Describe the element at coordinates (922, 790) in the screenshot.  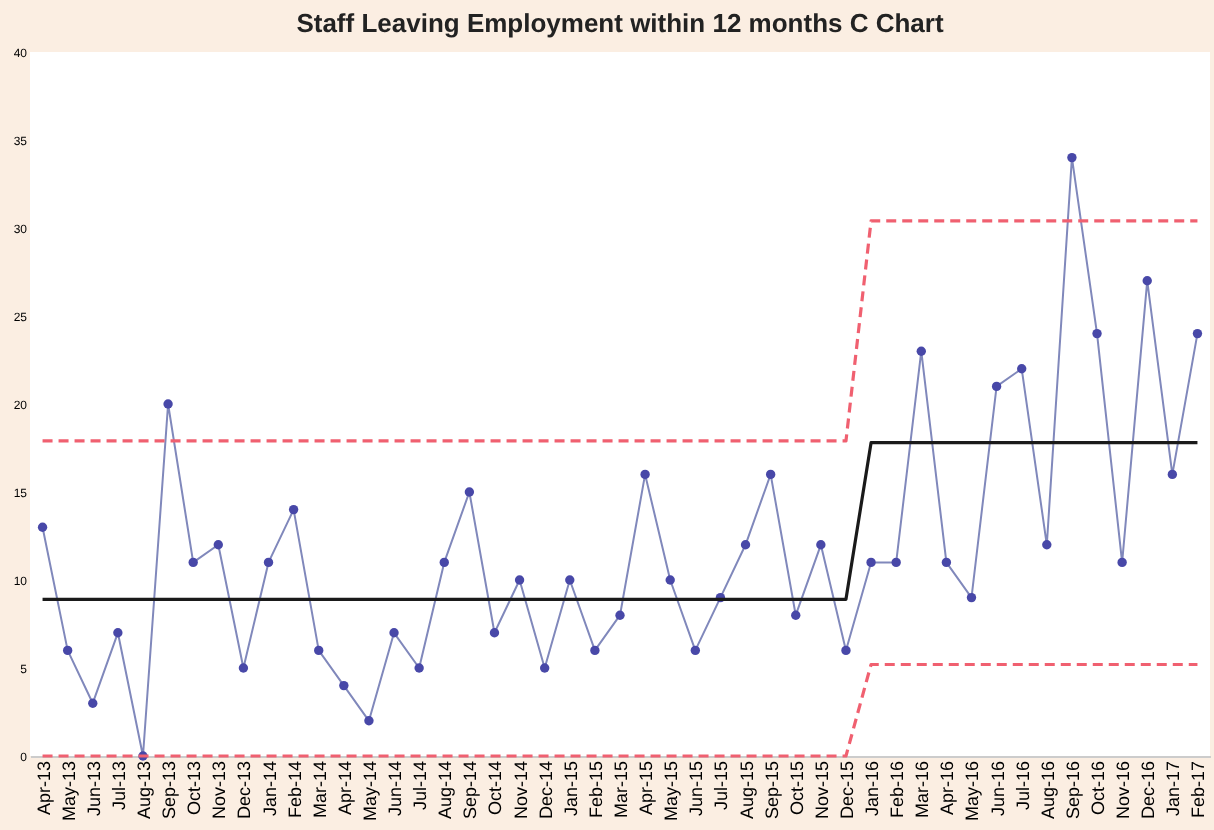
I see `x-tick-label: Mar-16` at that location.